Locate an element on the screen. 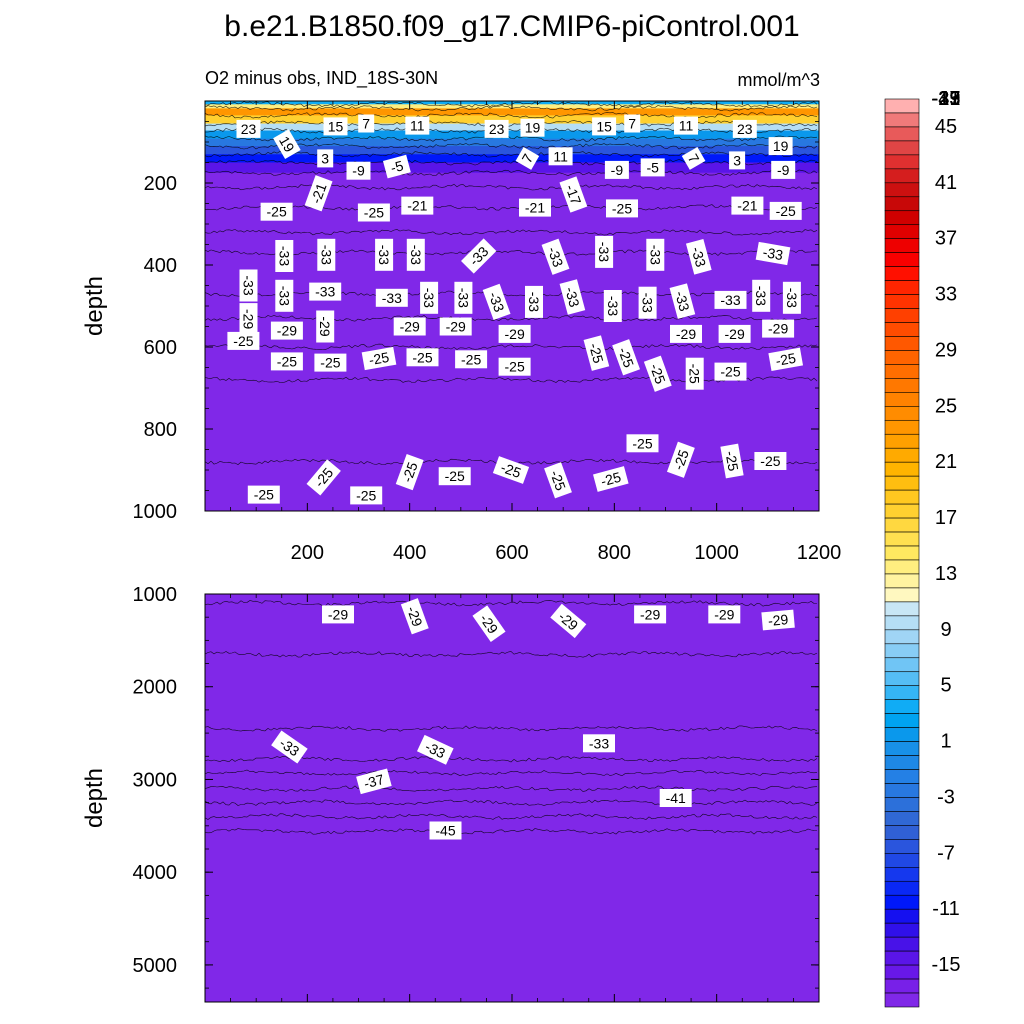 Image resolution: width=1024 pixels, height=1024 pixels. contour-label-text: -5 is located at coordinates (397, 166).